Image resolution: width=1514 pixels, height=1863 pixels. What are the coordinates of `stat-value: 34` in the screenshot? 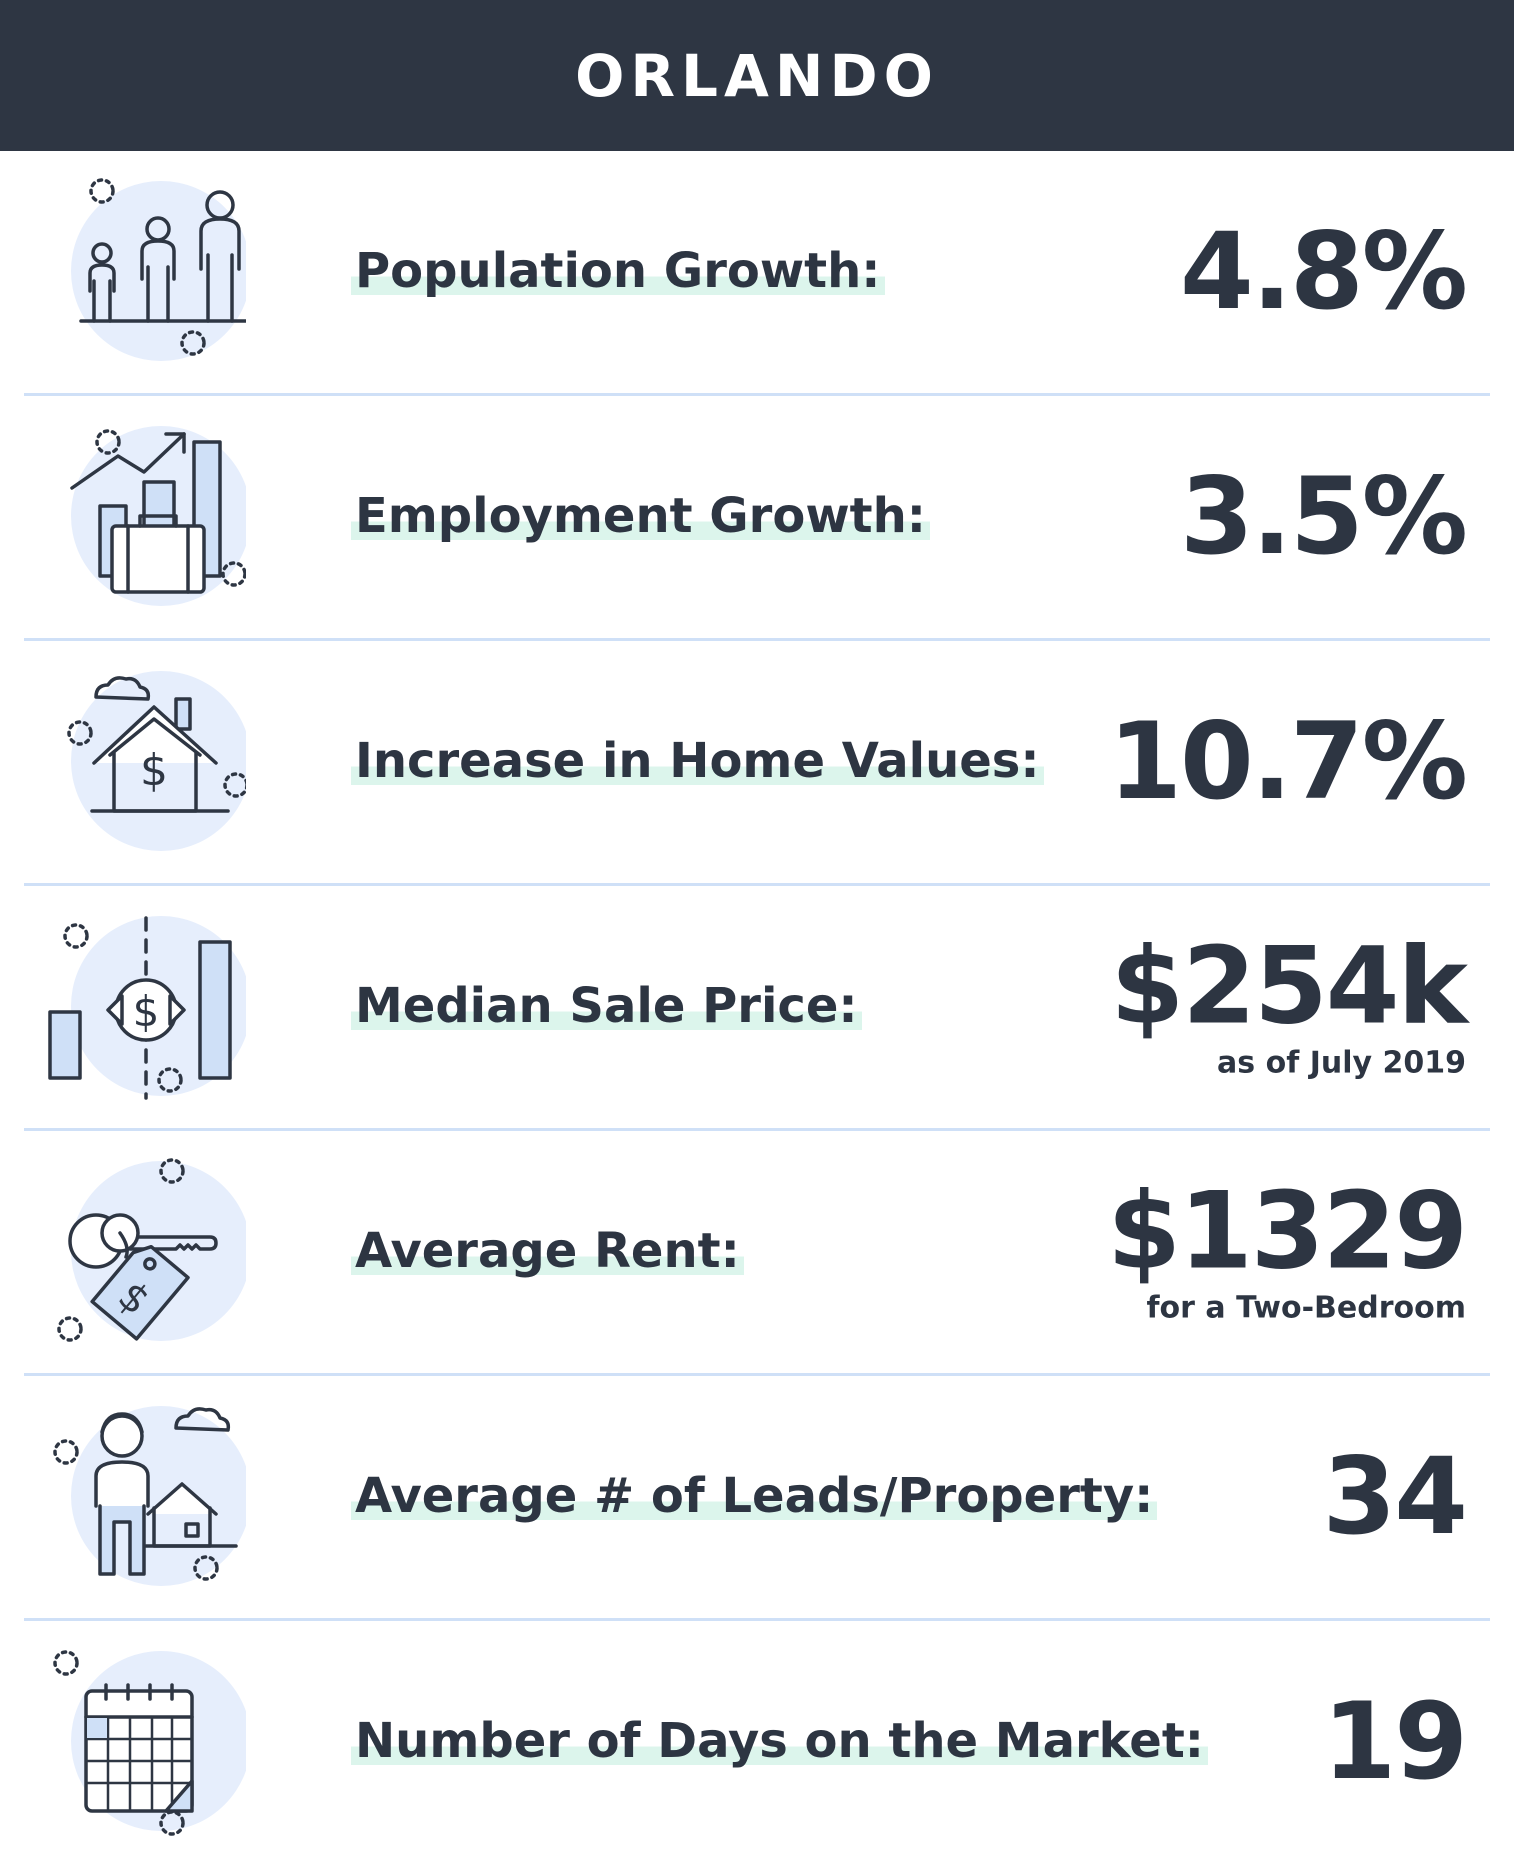 It's located at (1395, 1496).